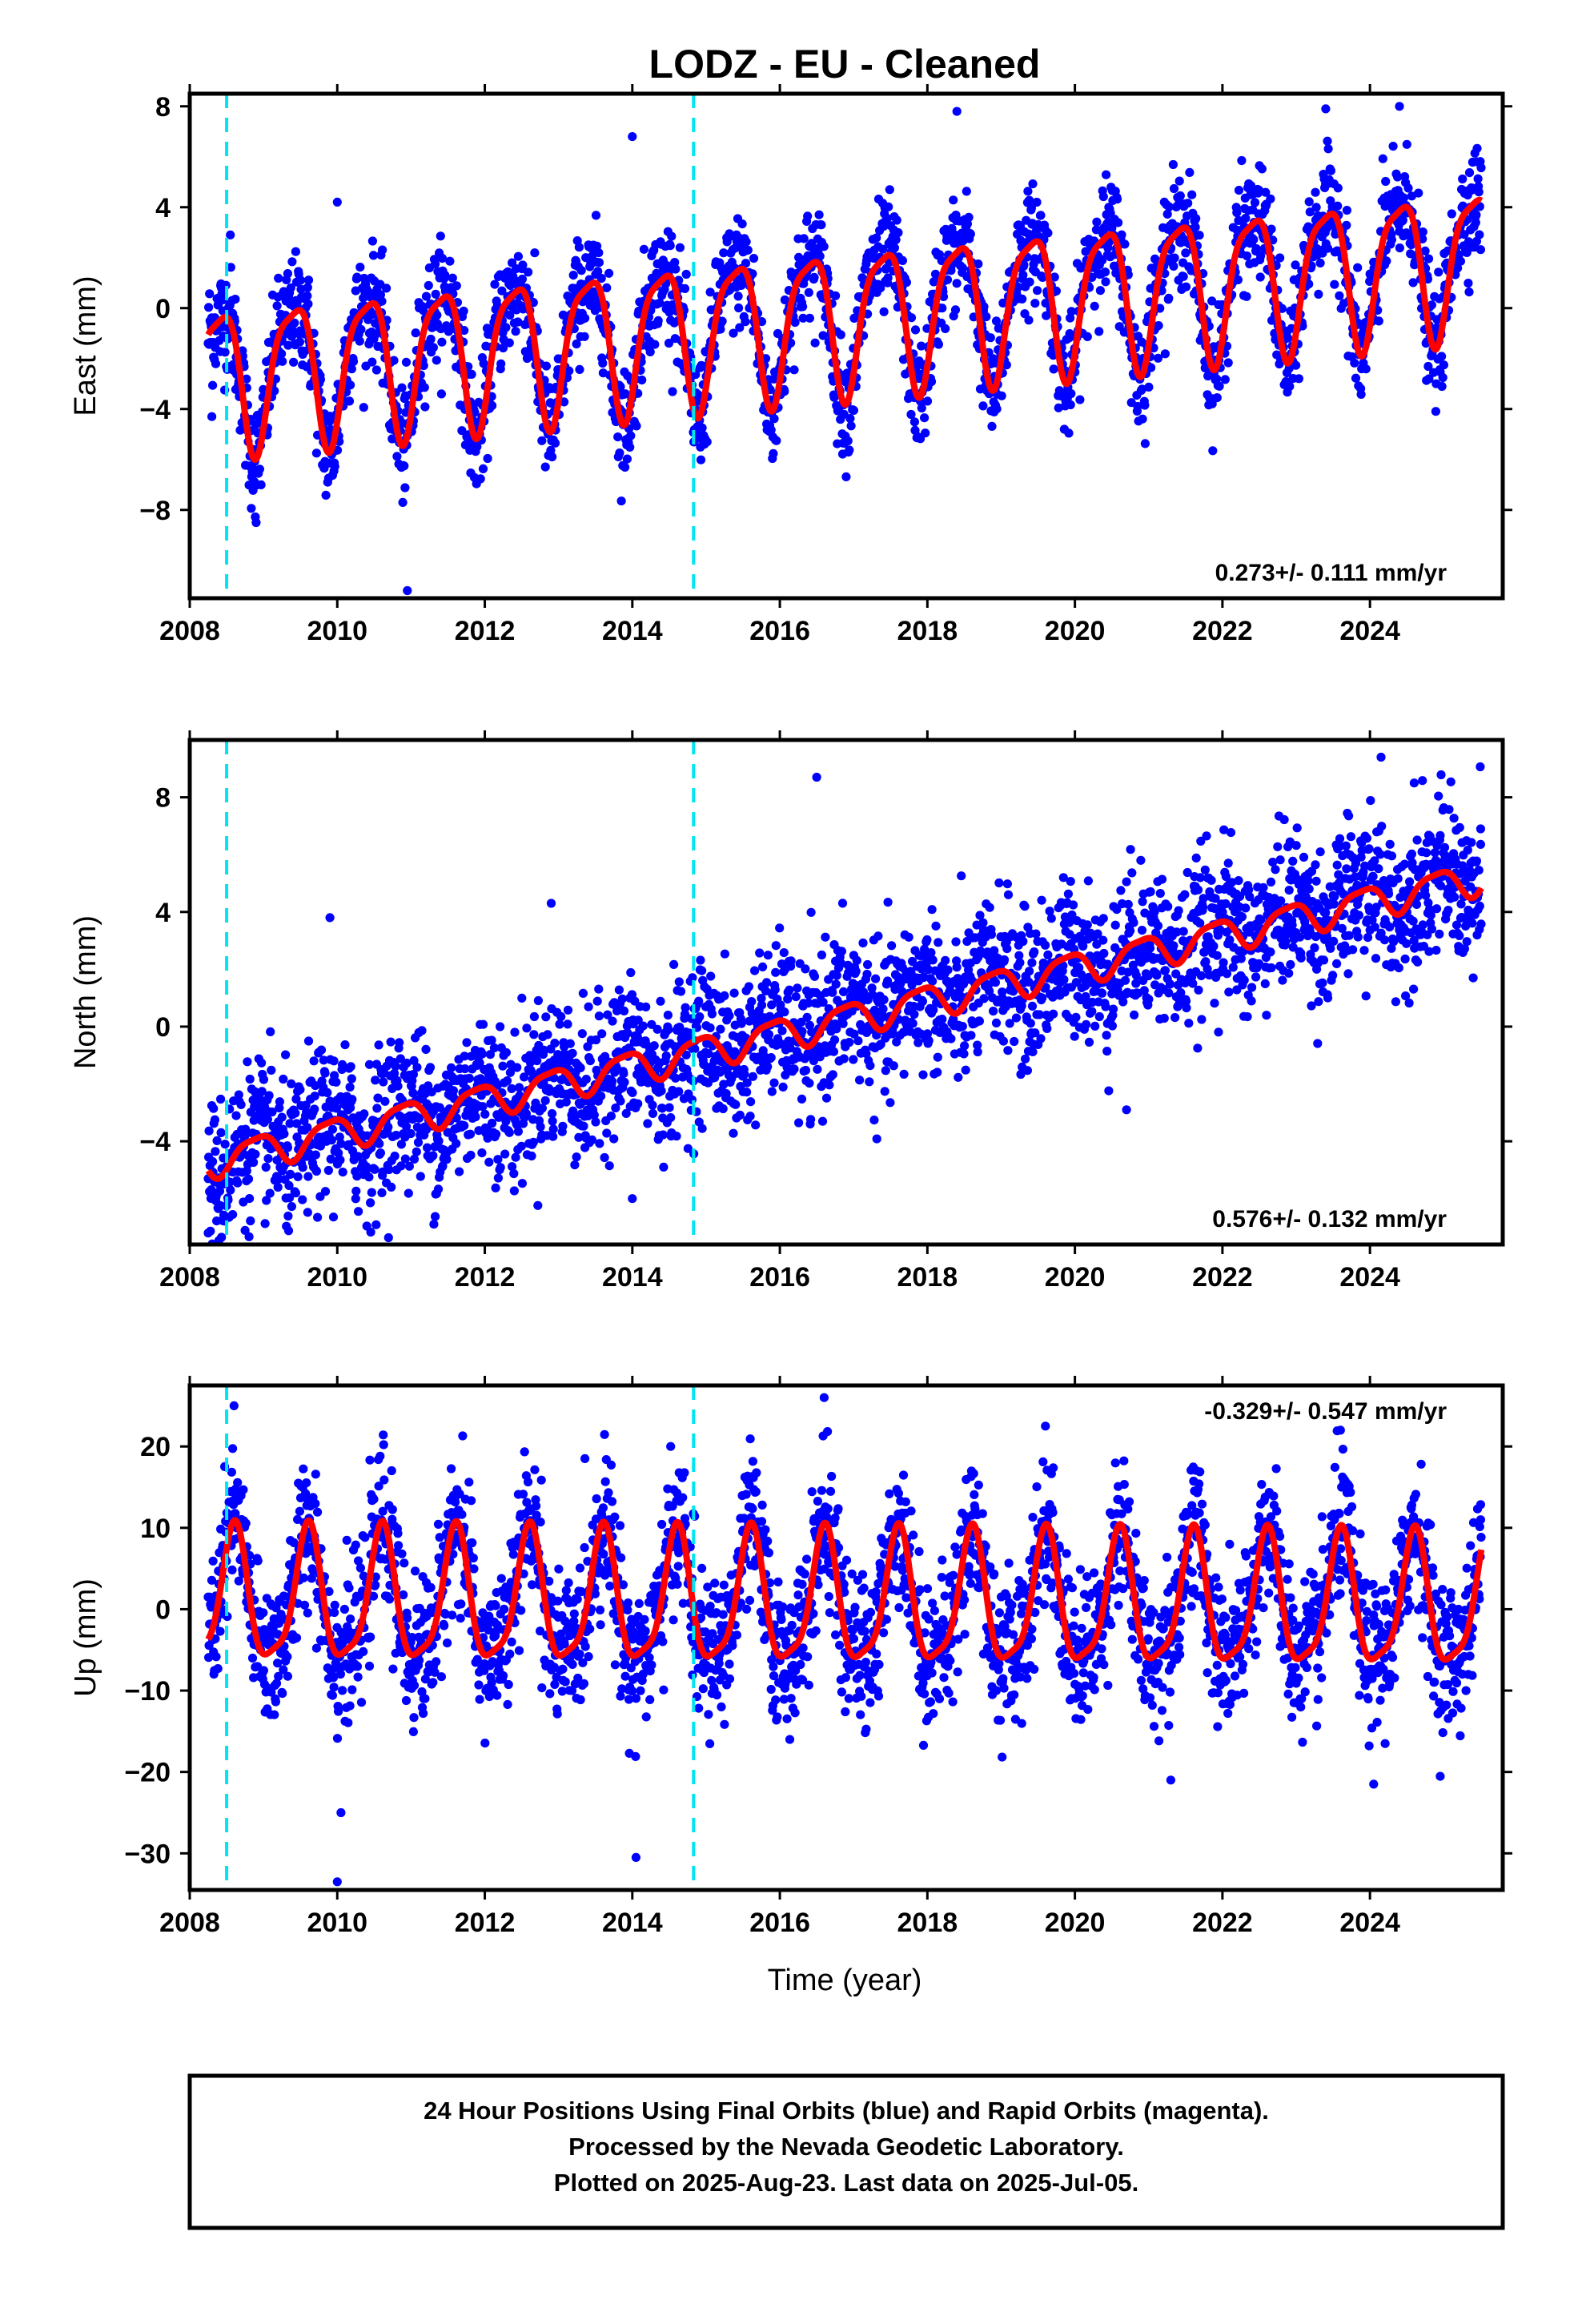  I want to click on outlier-point, so click(632, 137).